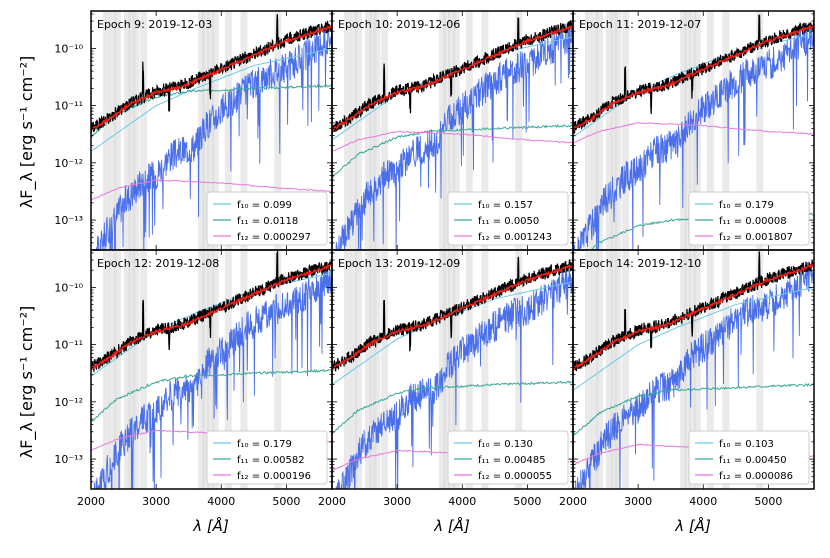 The width and height of the screenshot is (830, 558). Describe the element at coordinates (693, 85) in the screenshot. I see `component-f10` at that location.